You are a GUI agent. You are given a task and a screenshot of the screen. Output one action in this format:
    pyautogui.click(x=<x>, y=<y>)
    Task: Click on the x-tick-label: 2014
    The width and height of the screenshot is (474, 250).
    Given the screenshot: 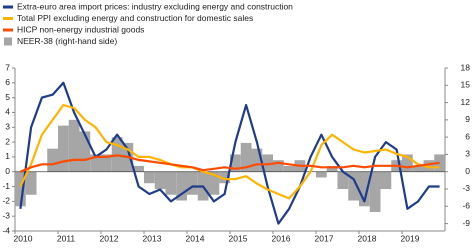 What is the action you would take?
    pyautogui.click(x=195, y=238)
    